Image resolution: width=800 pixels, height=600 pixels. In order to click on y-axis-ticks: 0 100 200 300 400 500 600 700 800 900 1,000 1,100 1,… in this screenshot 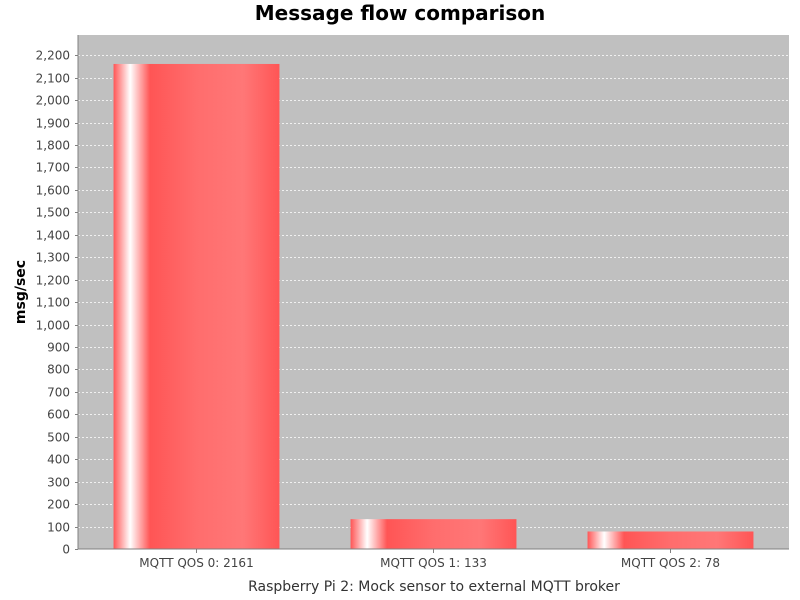, I will do `click(57, 303)`.